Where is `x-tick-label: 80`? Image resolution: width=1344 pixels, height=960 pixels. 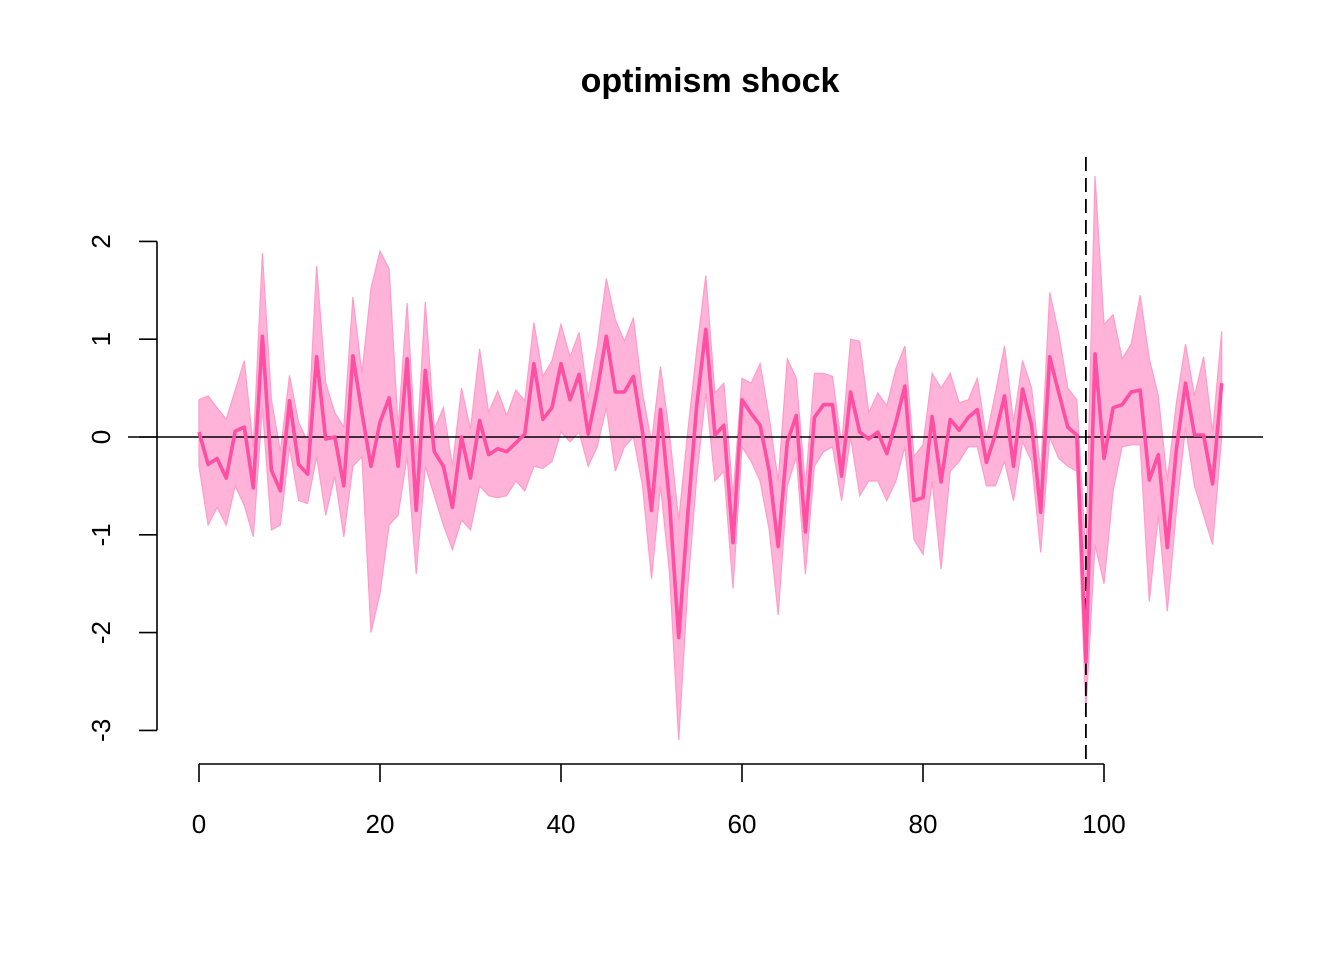
x-tick-label: 80 is located at coordinates (923, 824).